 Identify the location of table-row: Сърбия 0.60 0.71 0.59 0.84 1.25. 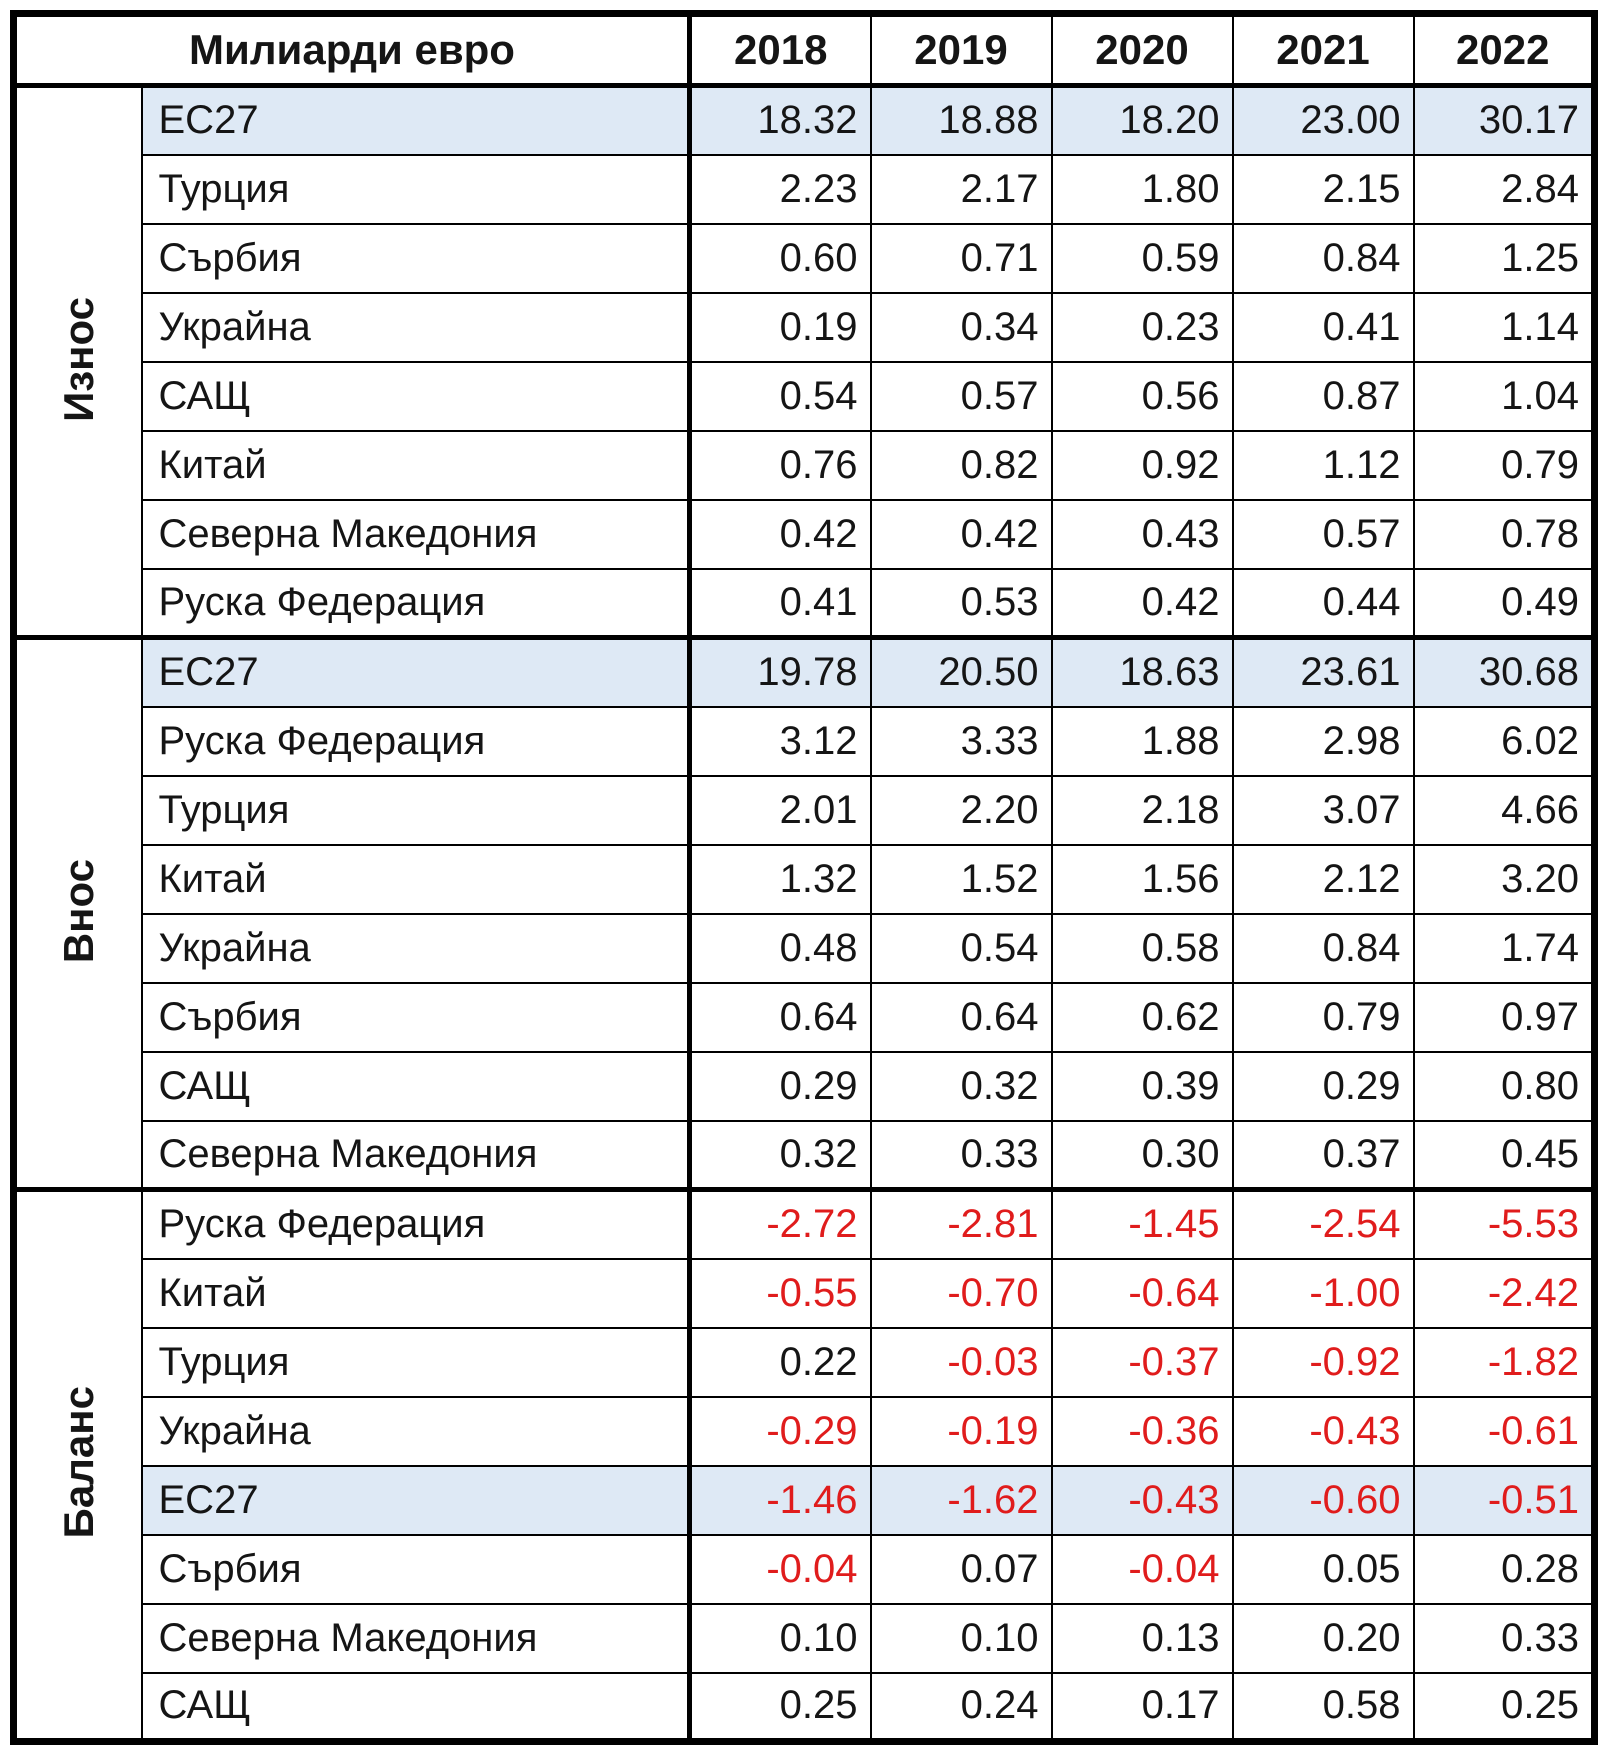
(805, 258).